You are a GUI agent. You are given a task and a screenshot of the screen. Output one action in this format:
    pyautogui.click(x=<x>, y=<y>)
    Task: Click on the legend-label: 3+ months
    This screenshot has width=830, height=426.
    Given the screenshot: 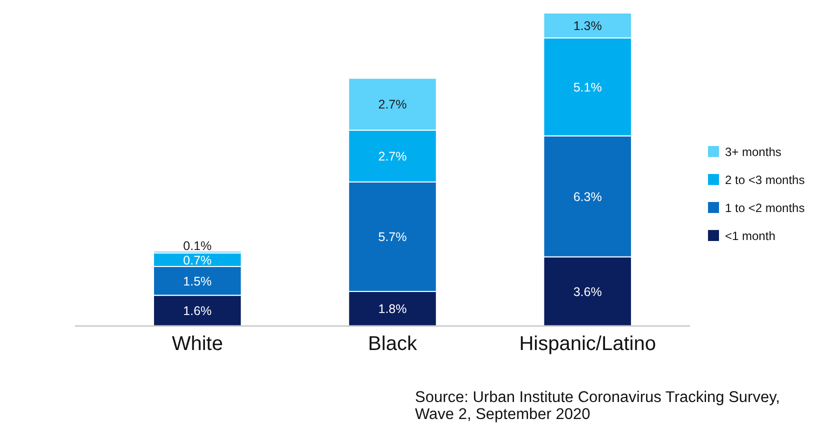 What is the action you would take?
    pyautogui.click(x=753, y=152)
    